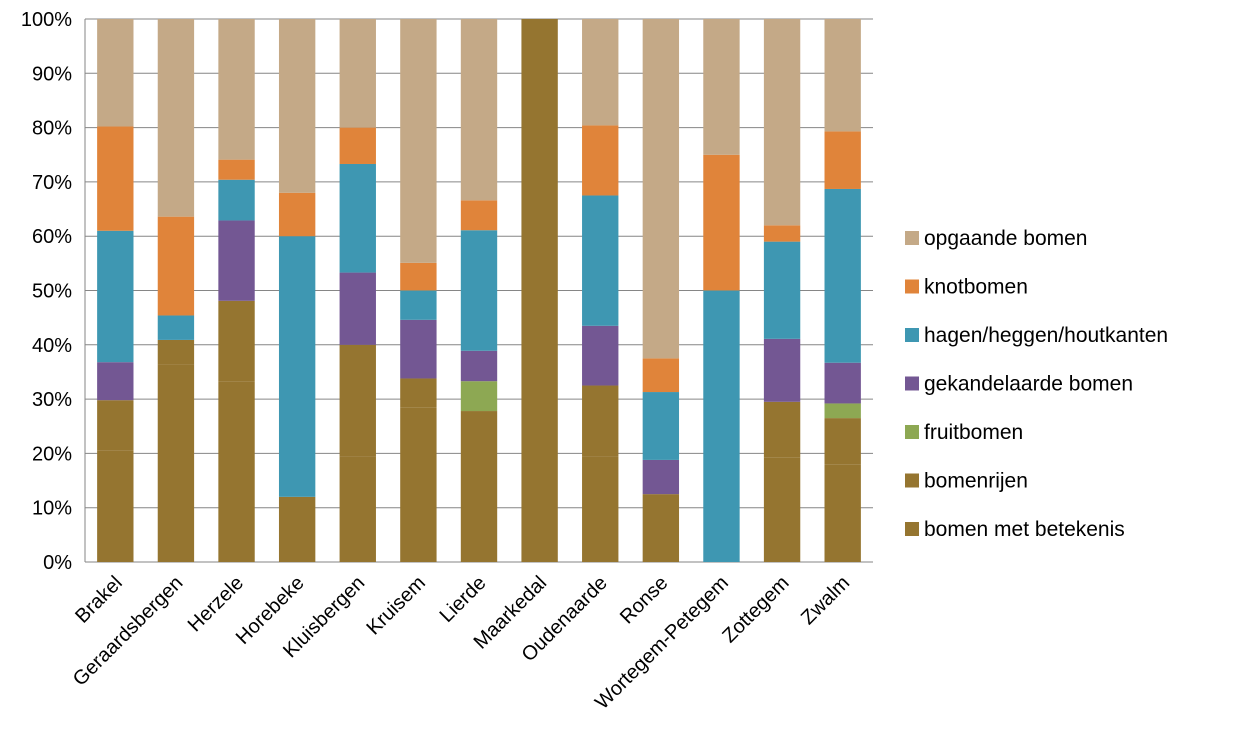  I want to click on legend-swatch-hagen-heggen-houtkanten, so click(912, 335).